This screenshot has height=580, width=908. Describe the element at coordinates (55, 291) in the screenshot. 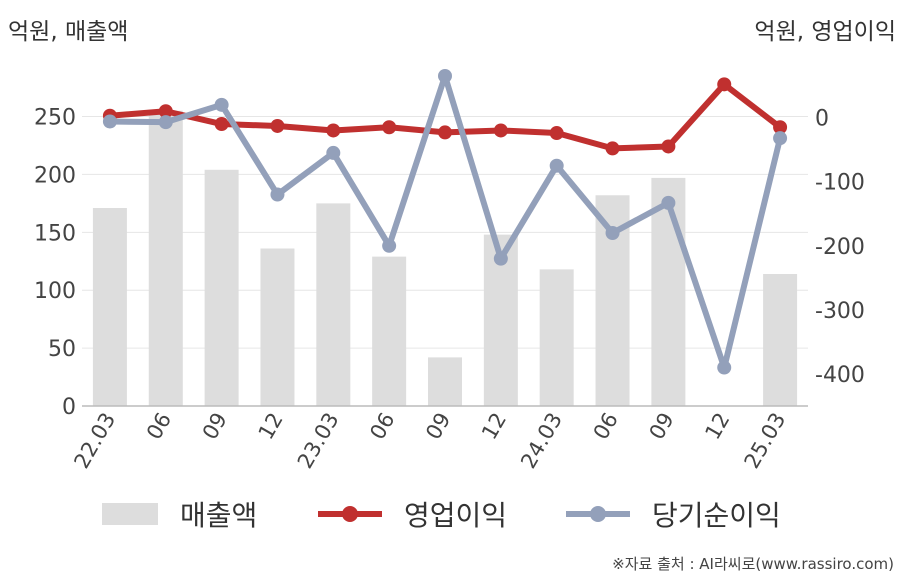

I see `left-tick-label: 100` at that location.